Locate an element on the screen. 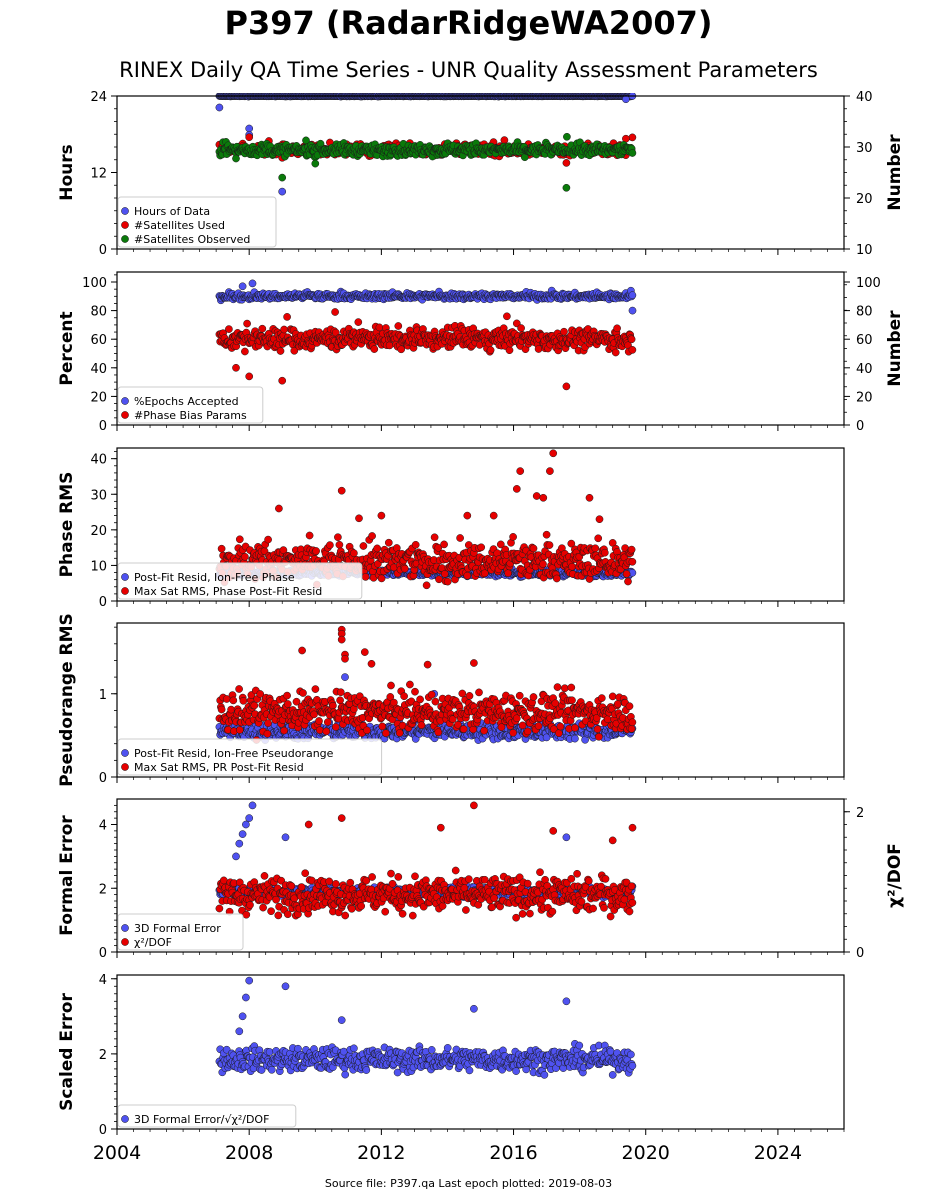 Image resolution: width=937 pixels, height=1200 pixels. panel-pseudo-points is located at coordinates (426, 684).